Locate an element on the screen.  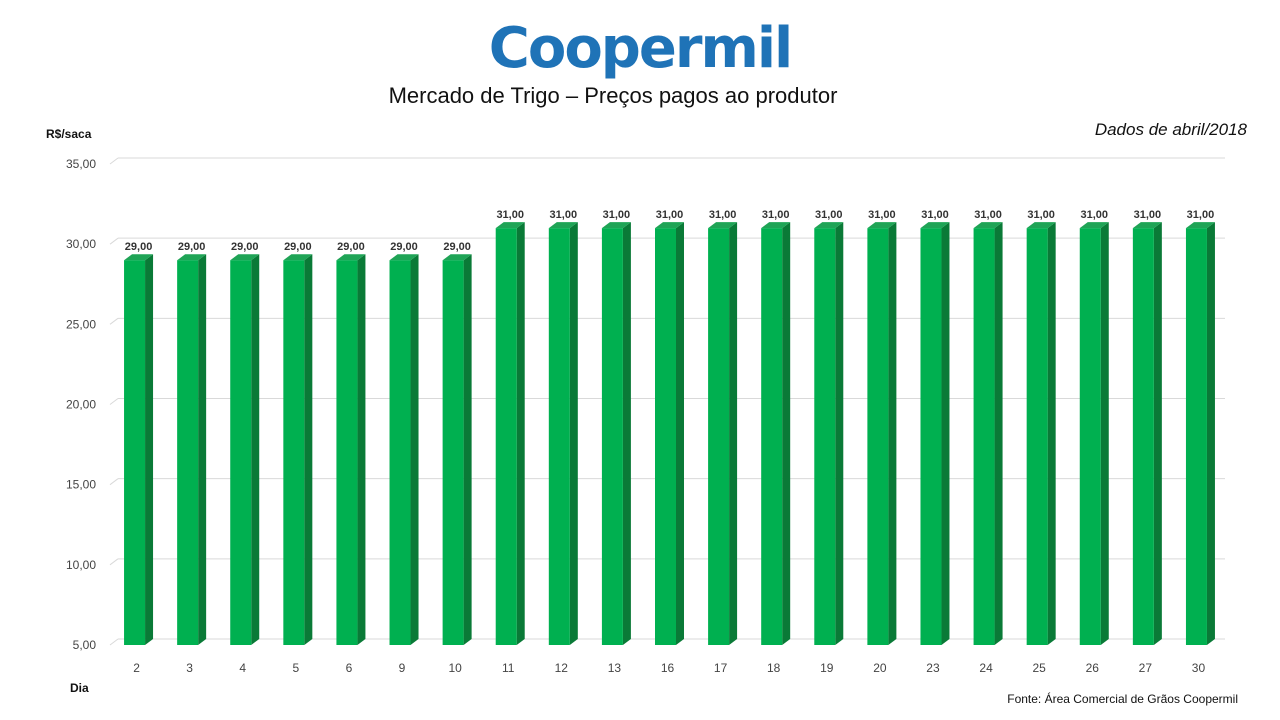
x-tick-label: 25 is located at coordinates (1039, 668).